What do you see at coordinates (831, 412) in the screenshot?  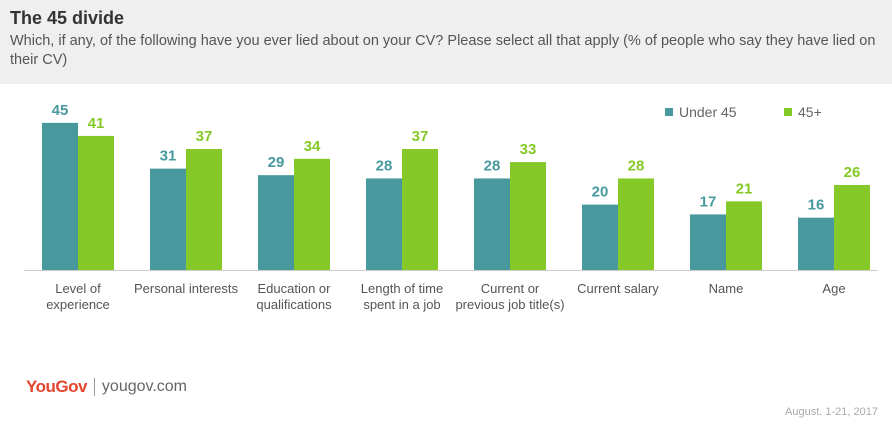 I see `survey-date: August. 1-21, 2017` at bounding box center [831, 412].